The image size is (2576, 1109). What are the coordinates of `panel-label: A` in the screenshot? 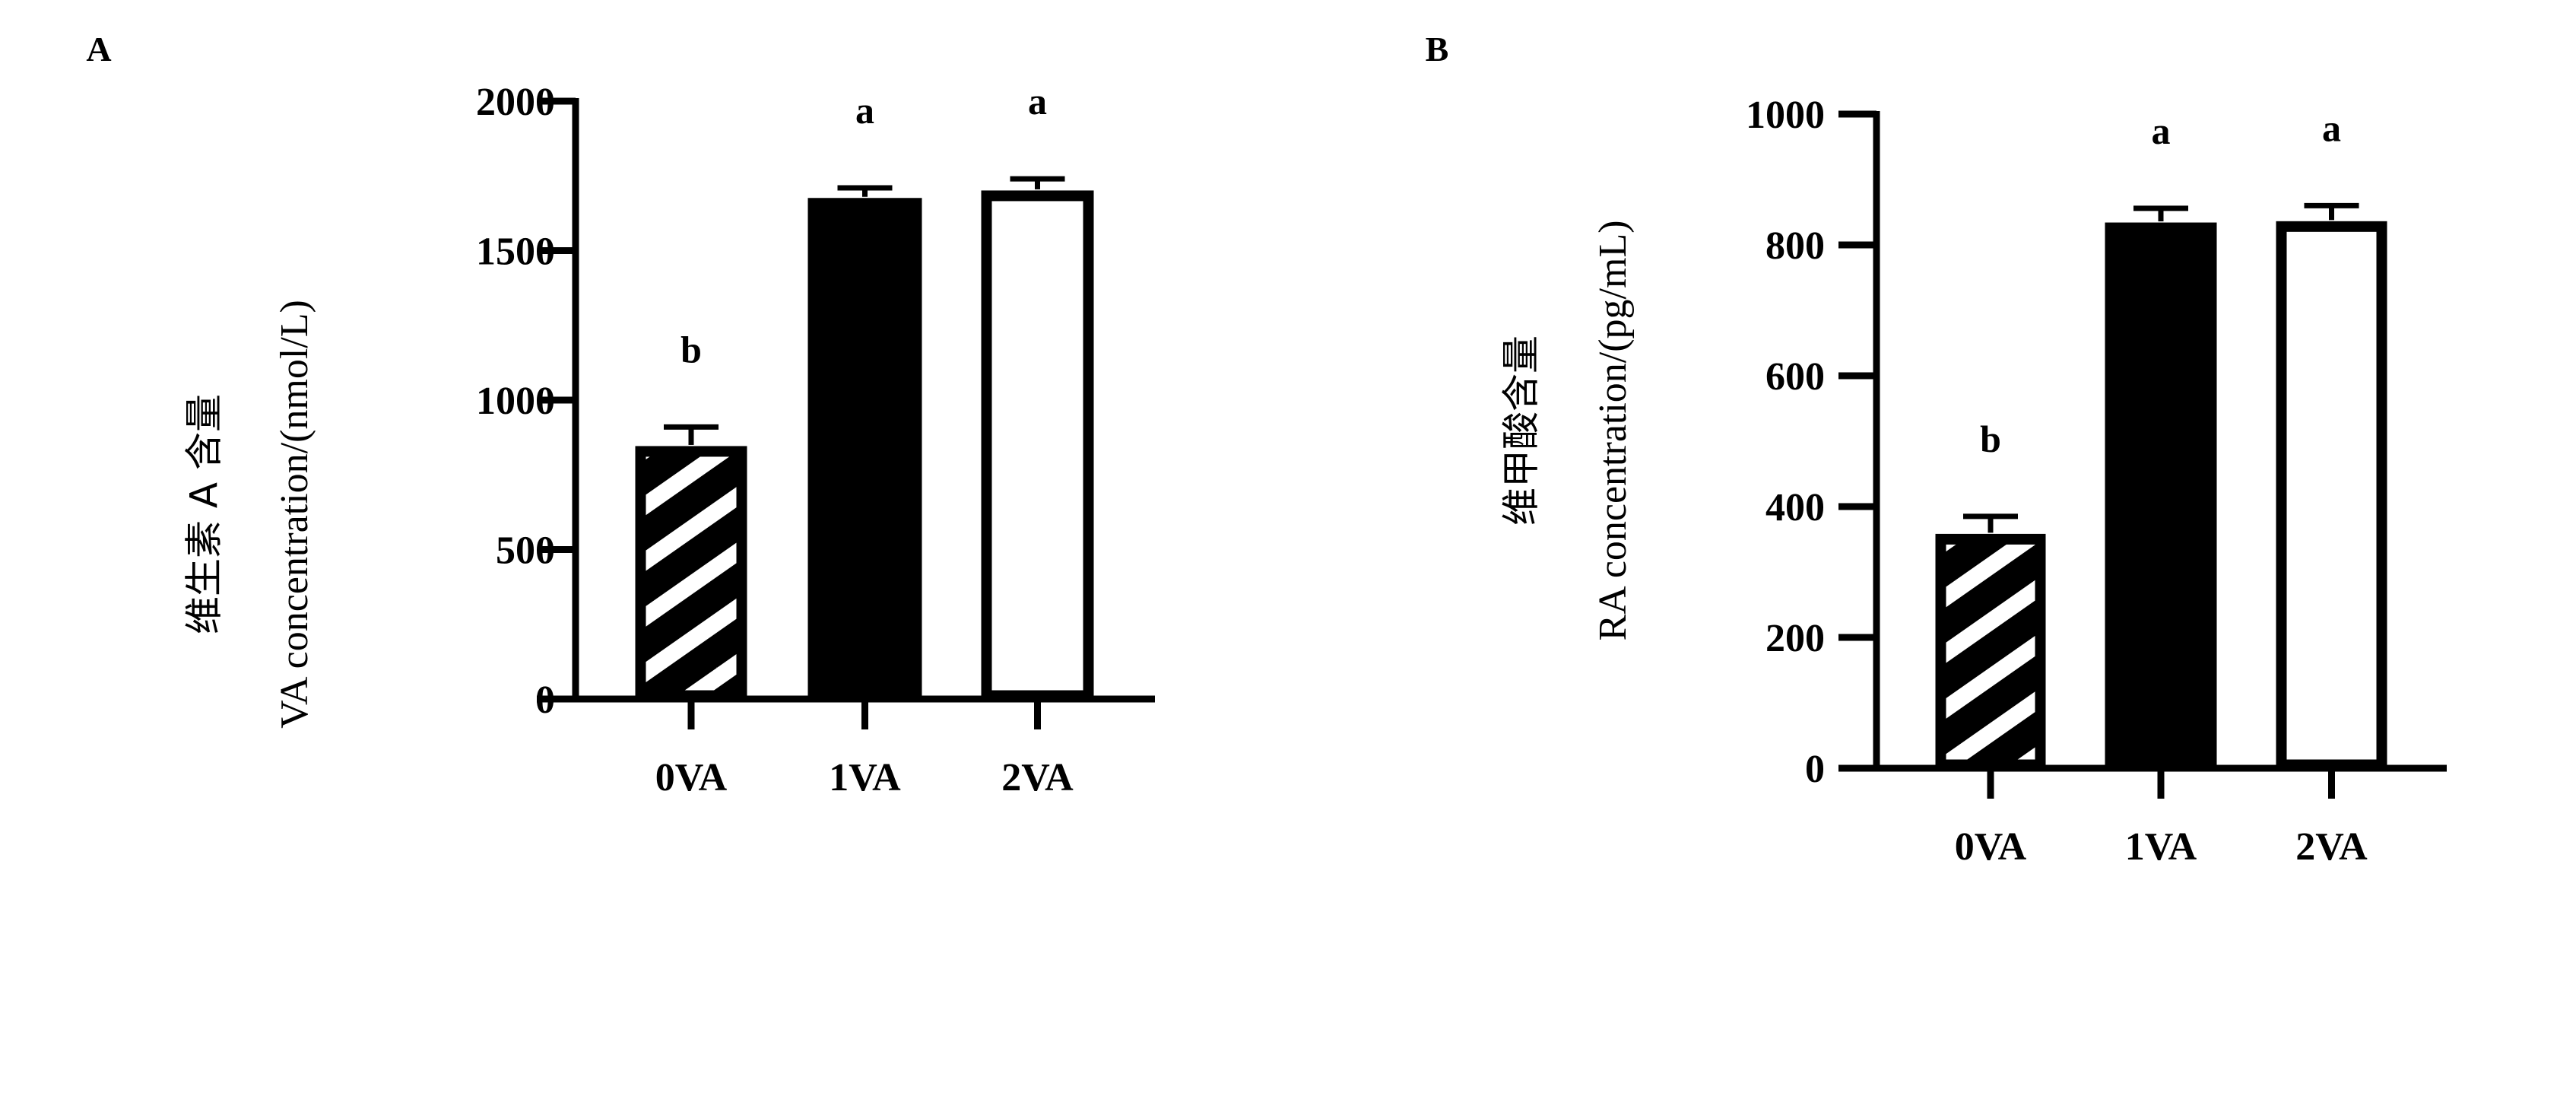 It's located at (99, 49).